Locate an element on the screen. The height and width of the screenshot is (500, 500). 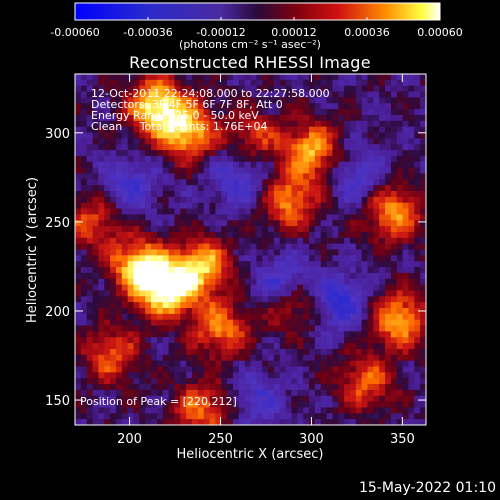
colorbar-units: (photons cm⁻² s⁻¹ asec⁻²) is located at coordinates (250, 44).